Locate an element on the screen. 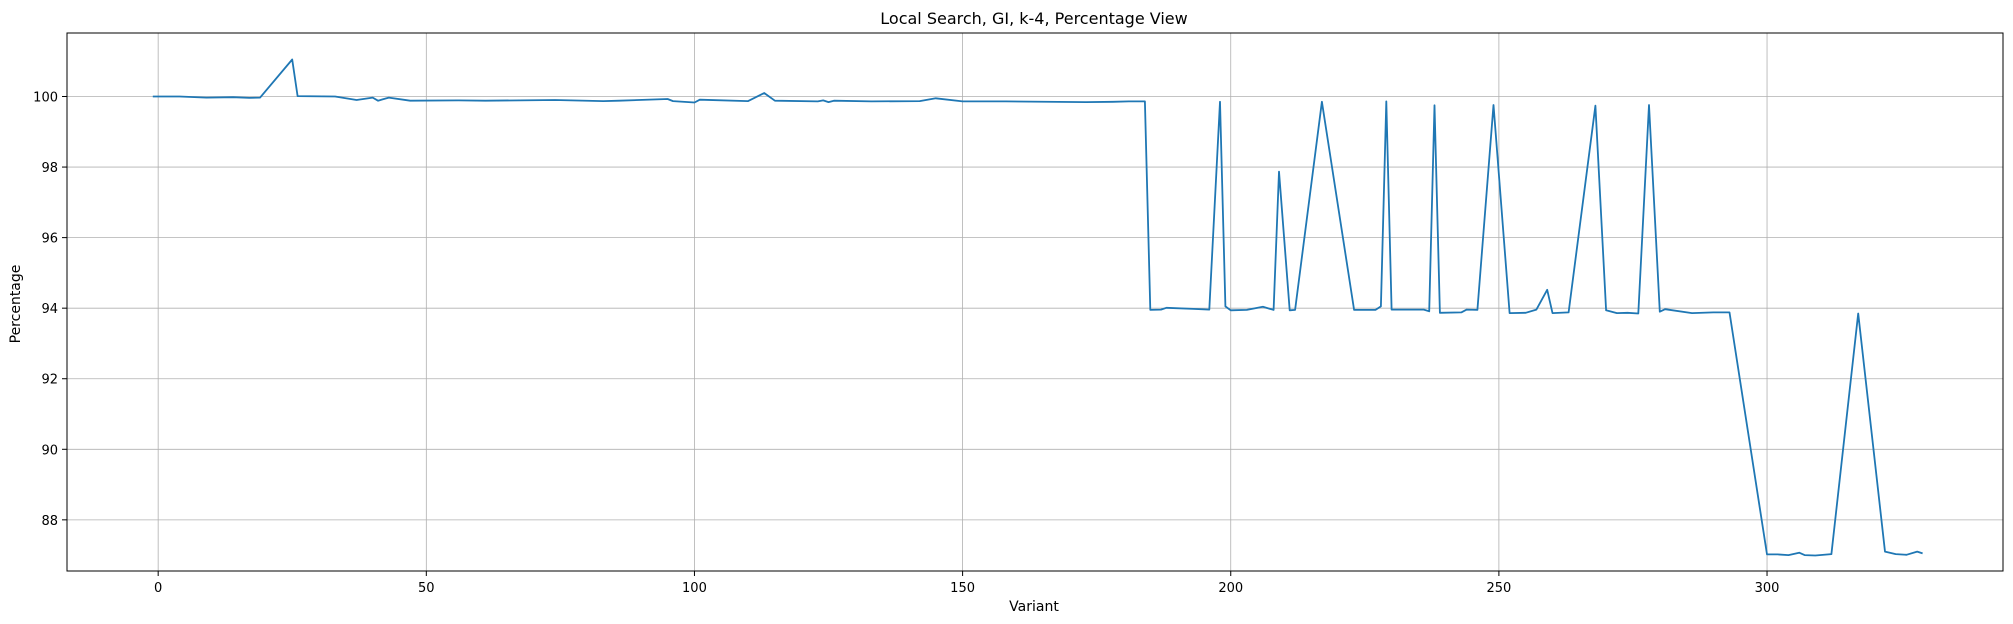  y-tick-label: 92 is located at coordinates (49, 380).